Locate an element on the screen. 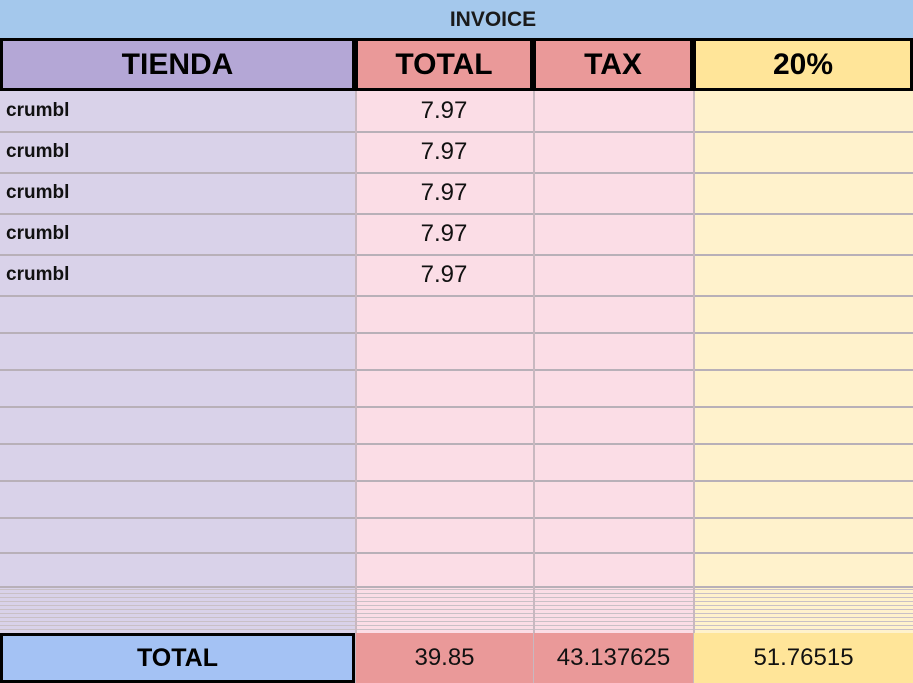 The height and width of the screenshot is (683, 913). totals-value: 43.137625 is located at coordinates (613, 658).